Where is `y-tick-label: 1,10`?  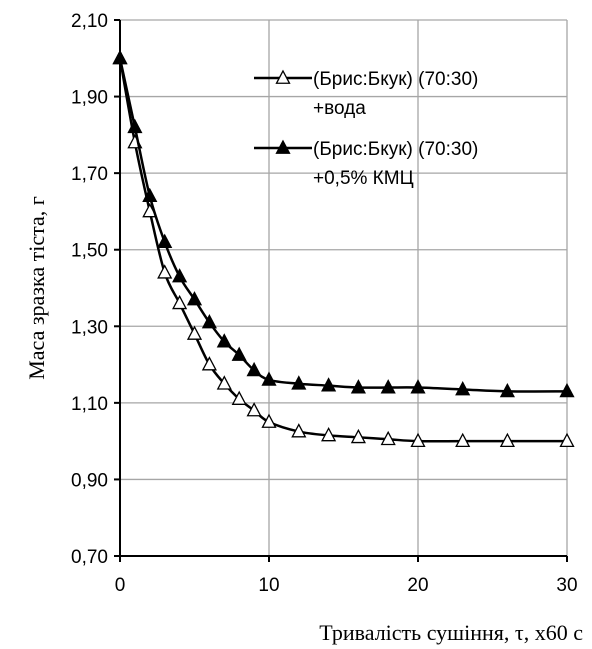 y-tick-label: 1,10 is located at coordinates (89, 404).